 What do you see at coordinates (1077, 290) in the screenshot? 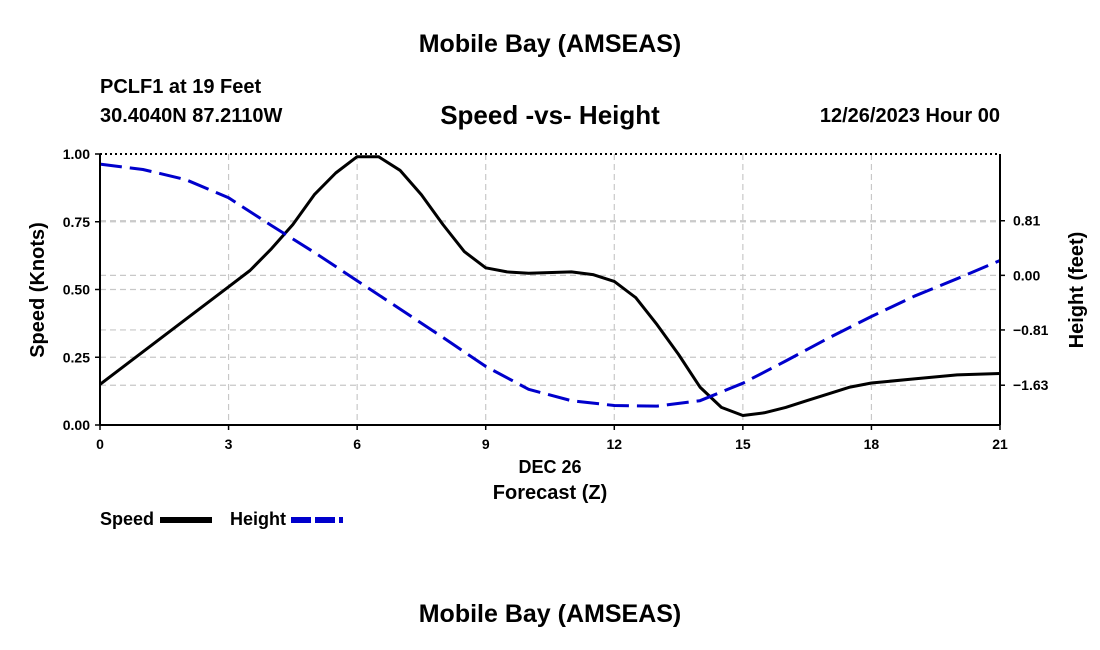
I see `y2-axis-title: Height (feet)` at bounding box center [1077, 290].